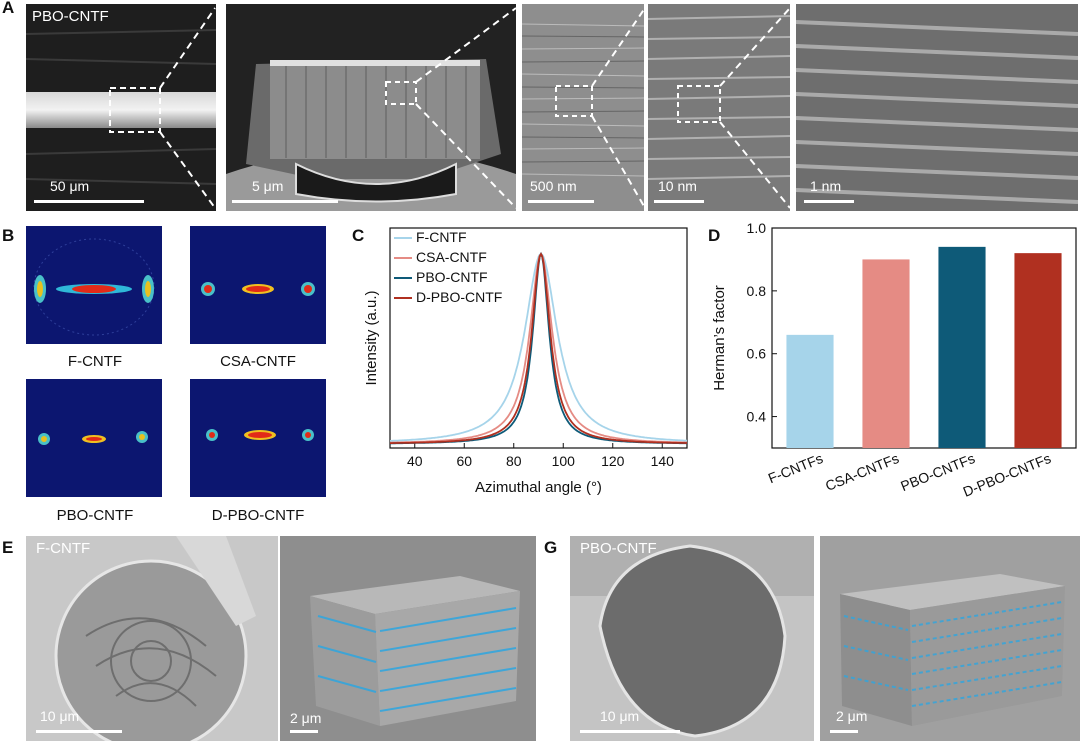 This screenshot has width=1080, height=741. What do you see at coordinates (583, 107) in the screenshot?
I see `tem-image-500nm: 500 nm` at bounding box center [583, 107].